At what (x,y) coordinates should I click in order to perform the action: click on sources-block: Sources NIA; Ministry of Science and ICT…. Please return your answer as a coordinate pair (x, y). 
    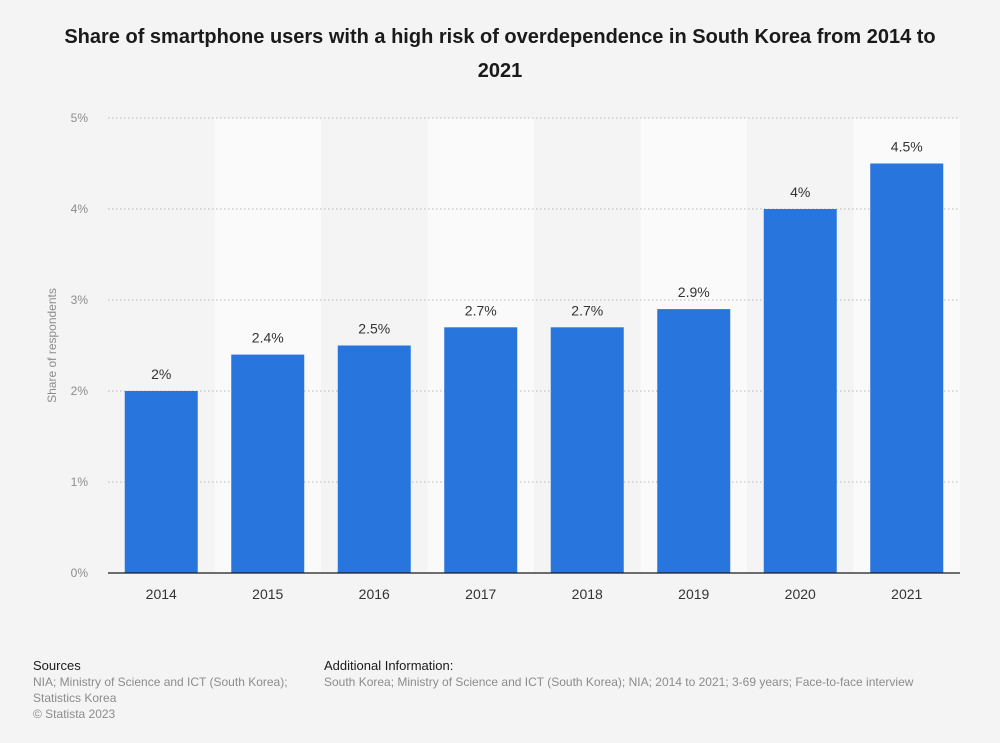
    Looking at the image, I should click on (178, 690).